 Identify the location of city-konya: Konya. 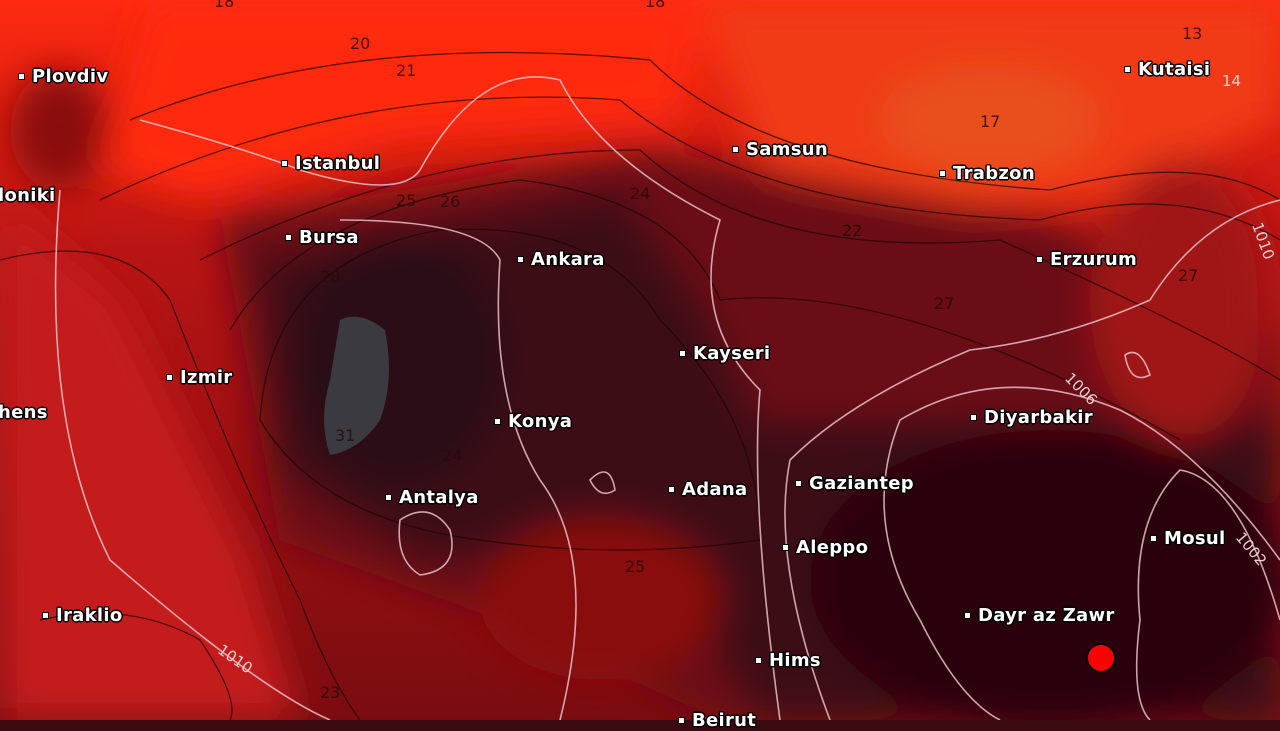
(533, 421).